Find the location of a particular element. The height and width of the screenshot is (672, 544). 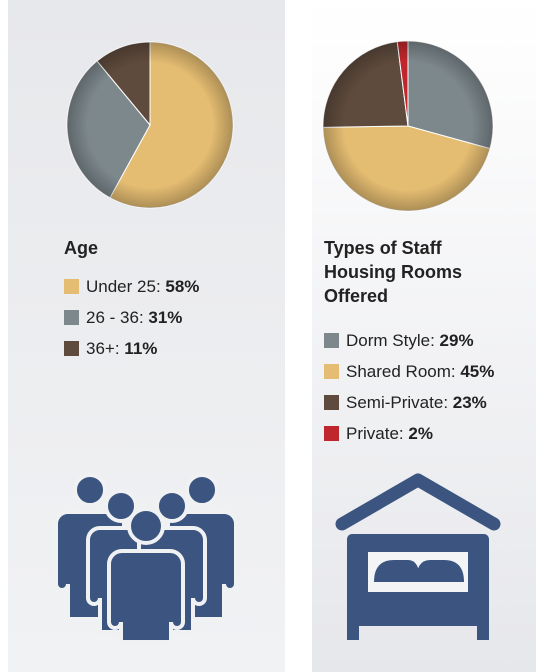

value-label: 23% is located at coordinates (469, 402).